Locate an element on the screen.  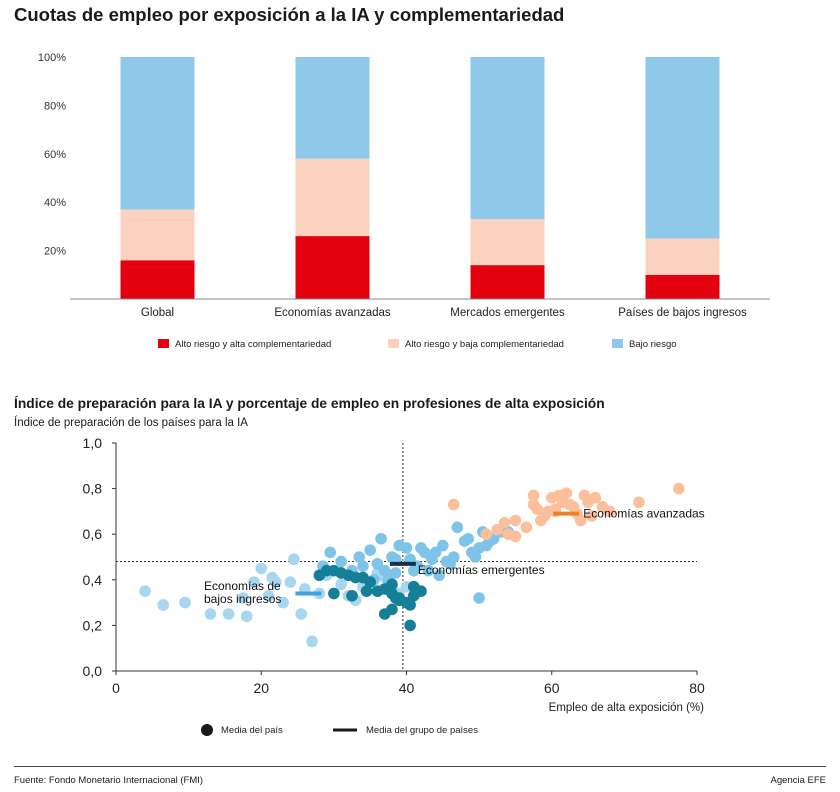
group-mean-label: Economías de is located at coordinates (242, 586).